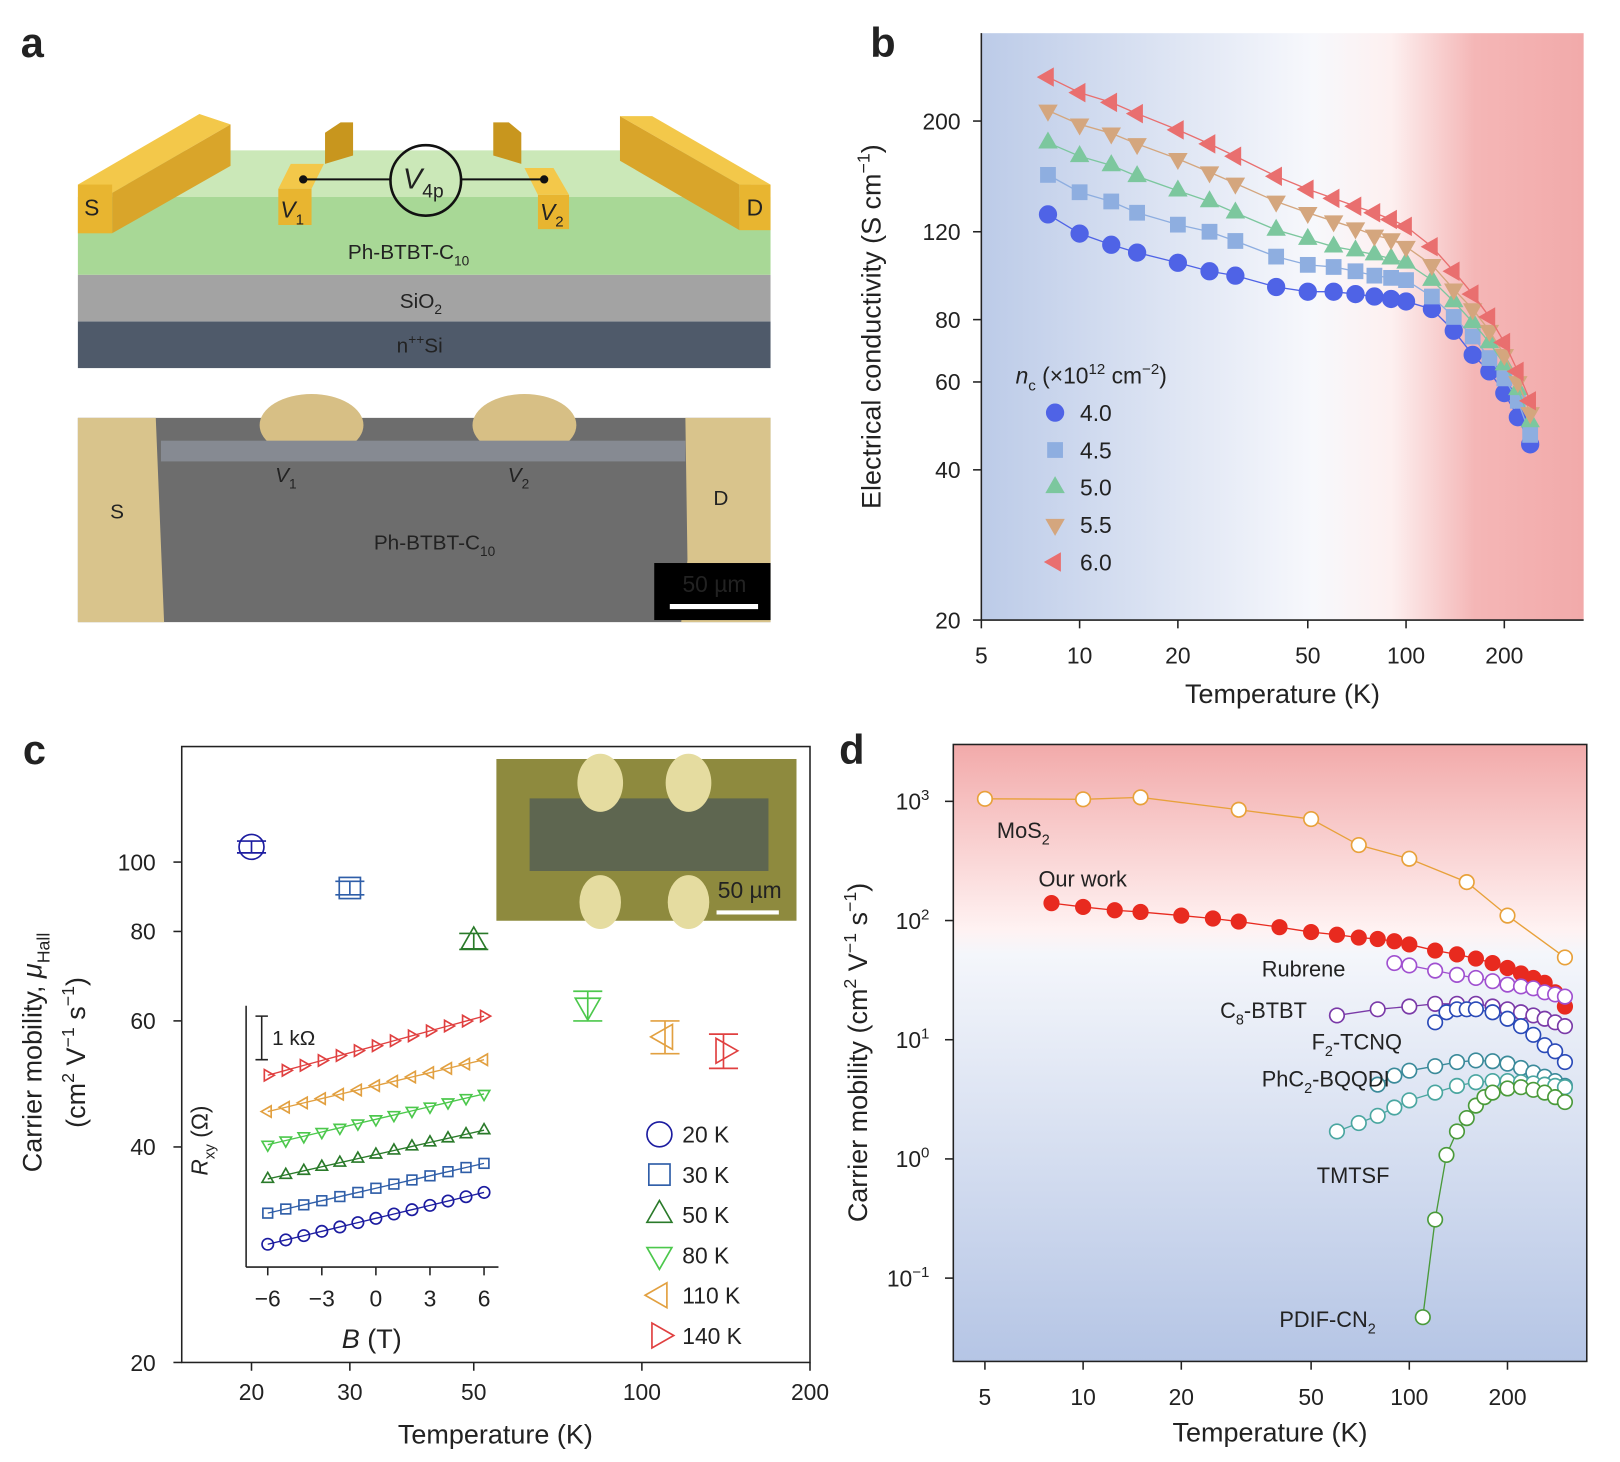 This screenshot has height=1462, width=1620. I want to click on legend-label: 140 K, so click(712, 1336).